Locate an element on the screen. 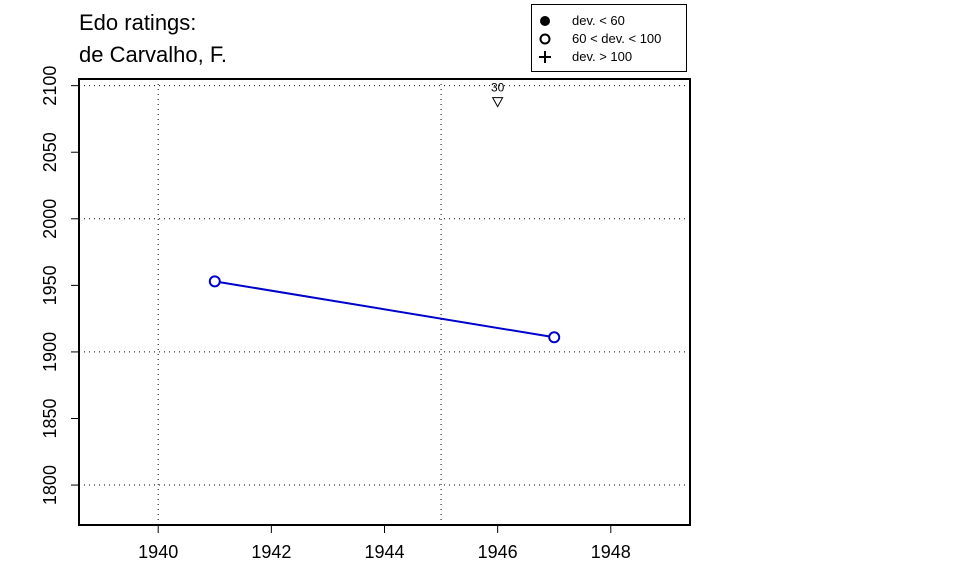 The width and height of the screenshot is (960, 576). legend-label: dev. < 60 is located at coordinates (598, 20).